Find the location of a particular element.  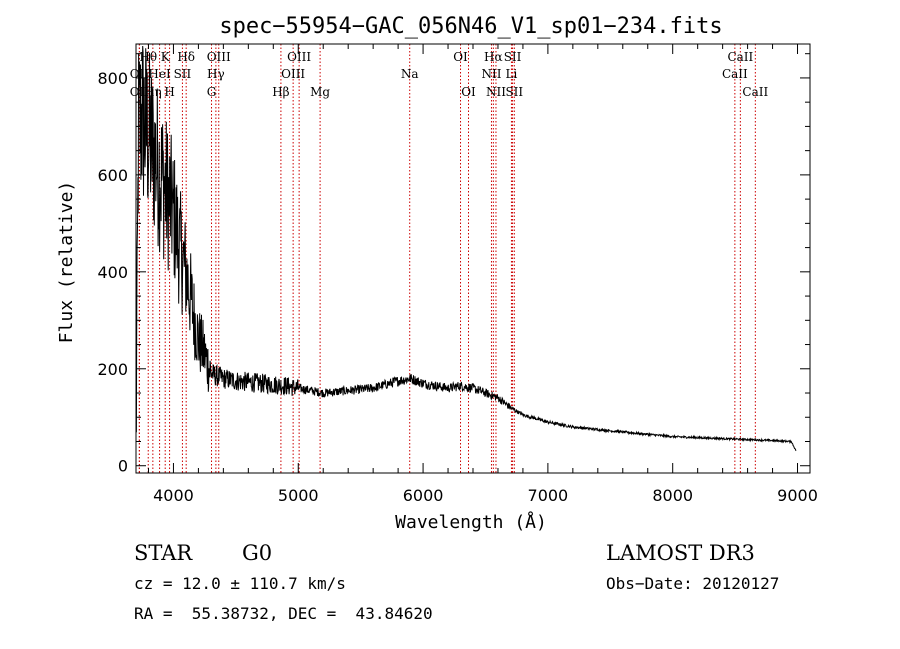

x-tick-label-1: 5000 is located at coordinates (298, 495).